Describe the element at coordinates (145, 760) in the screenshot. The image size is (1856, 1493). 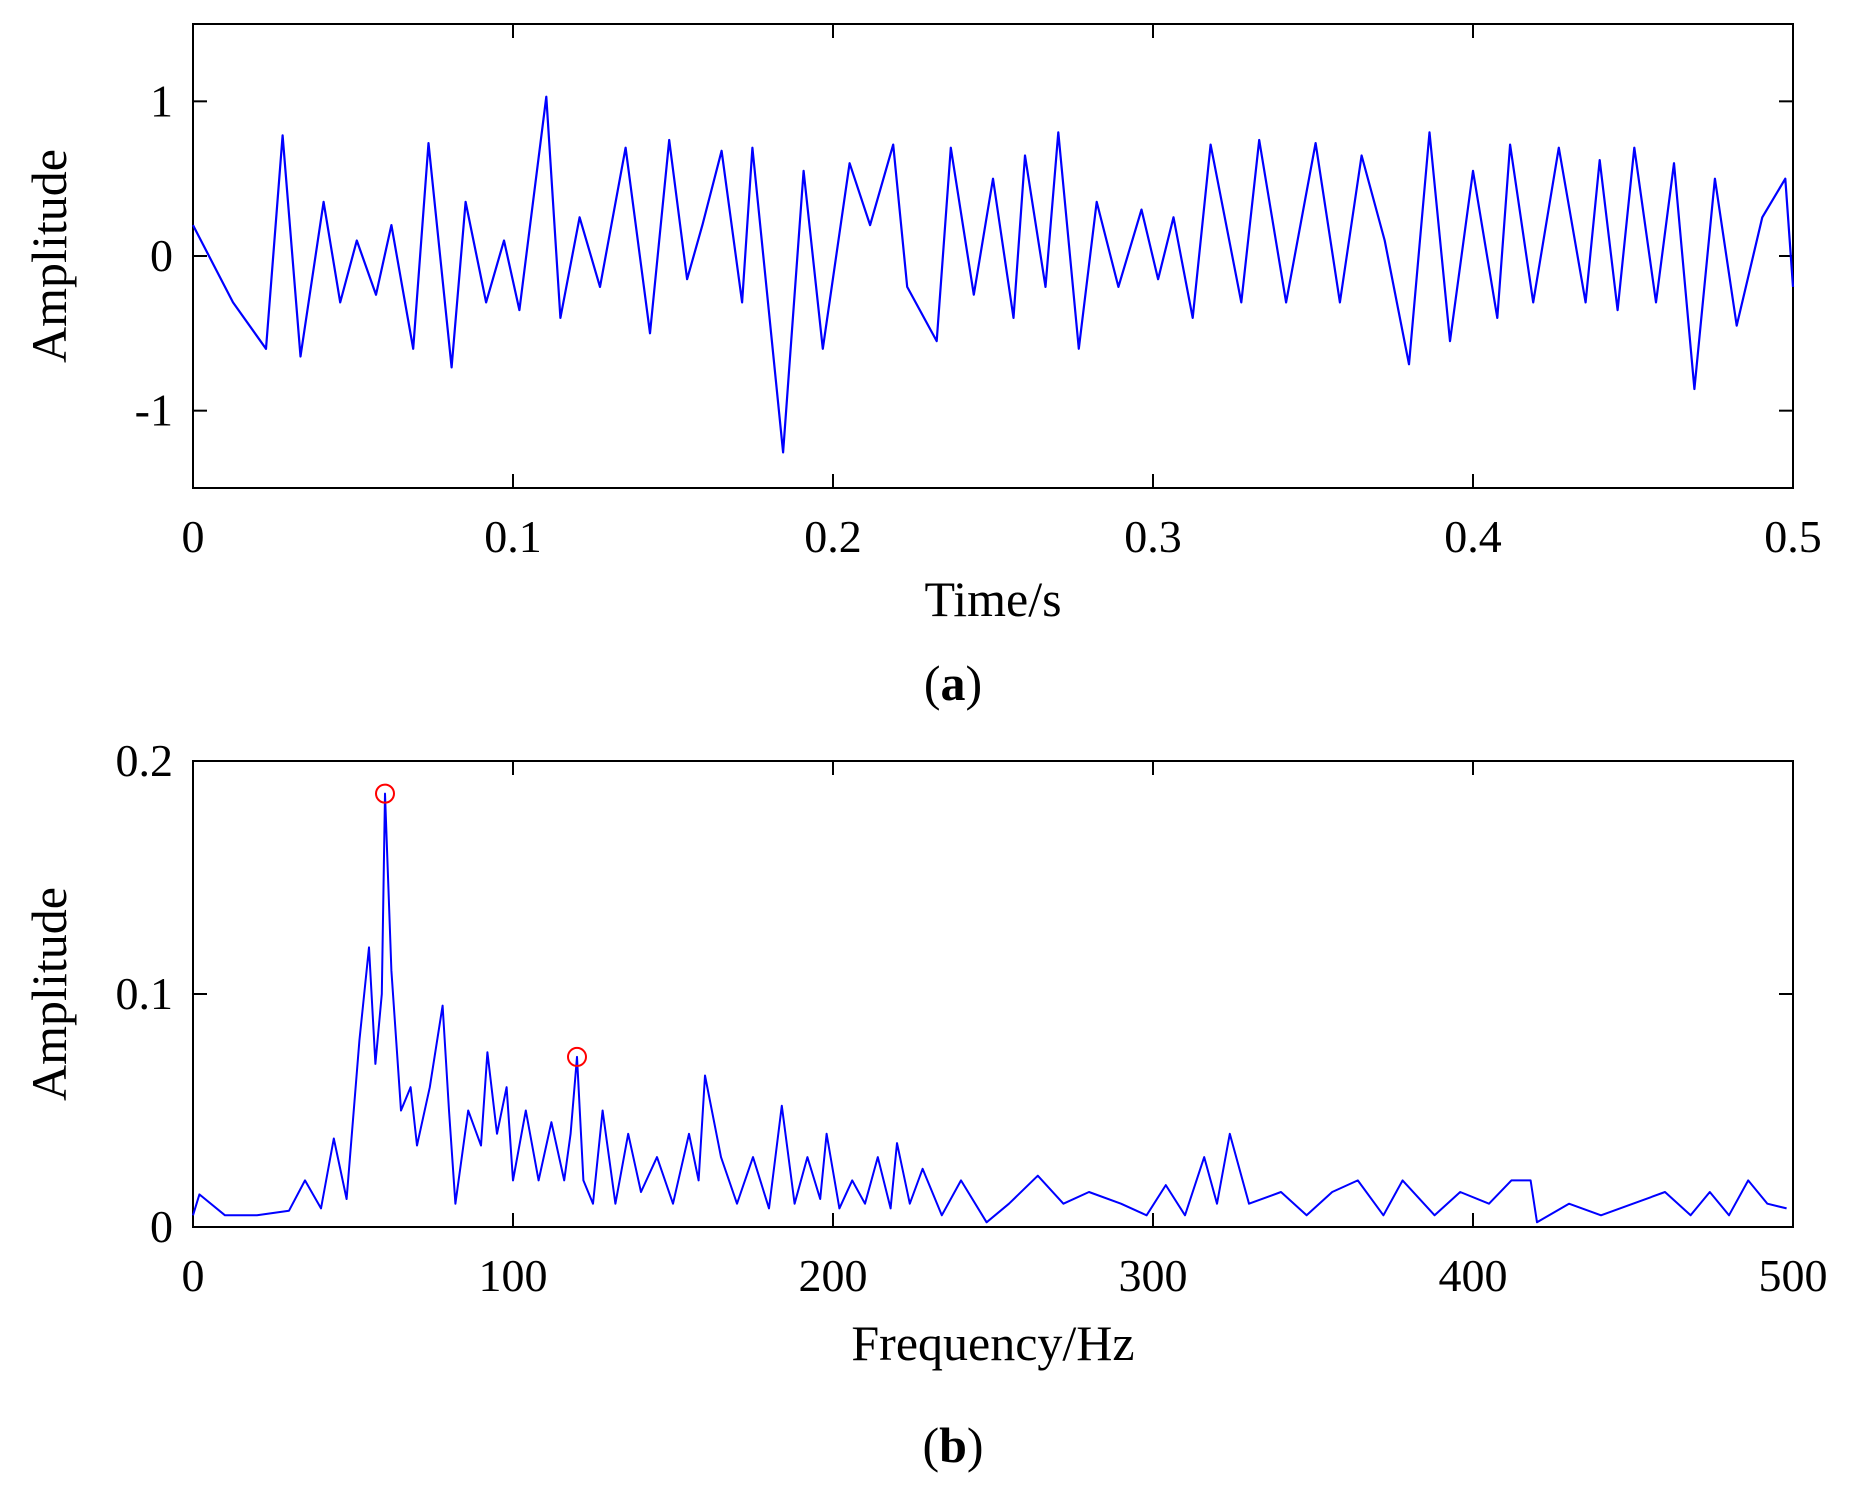
I see `y-tick-label: 0.2` at that location.